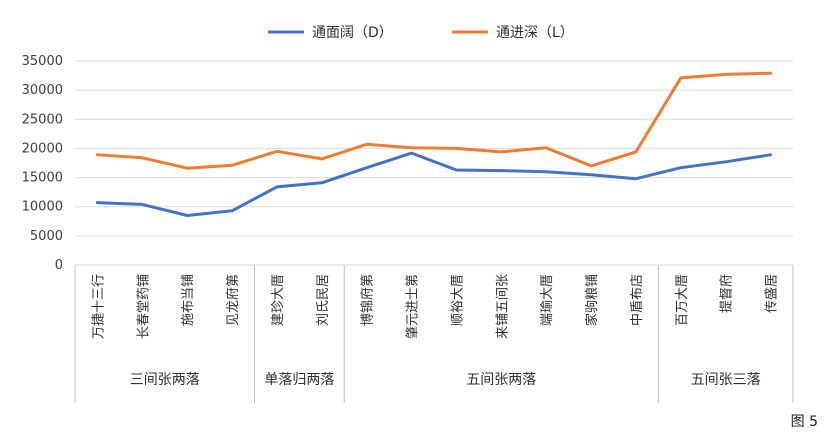 The height and width of the screenshot is (439, 832). What do you see at coordinates (535, 33) in the screenshot?
I see `legend-label: 通进深（L）` at bounding box center [535, 33].